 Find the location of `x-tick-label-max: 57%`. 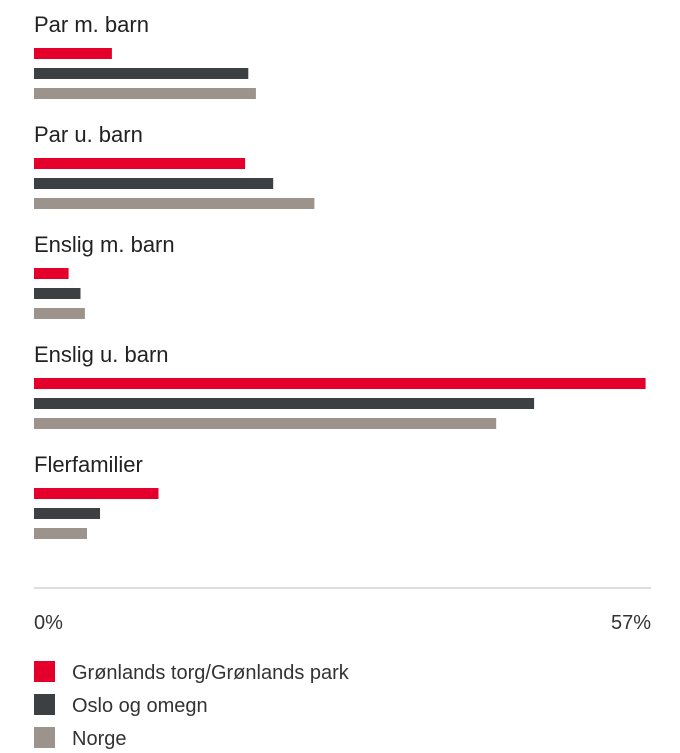

x-tick-label-max: 57% is located at coordinates (631, 623).